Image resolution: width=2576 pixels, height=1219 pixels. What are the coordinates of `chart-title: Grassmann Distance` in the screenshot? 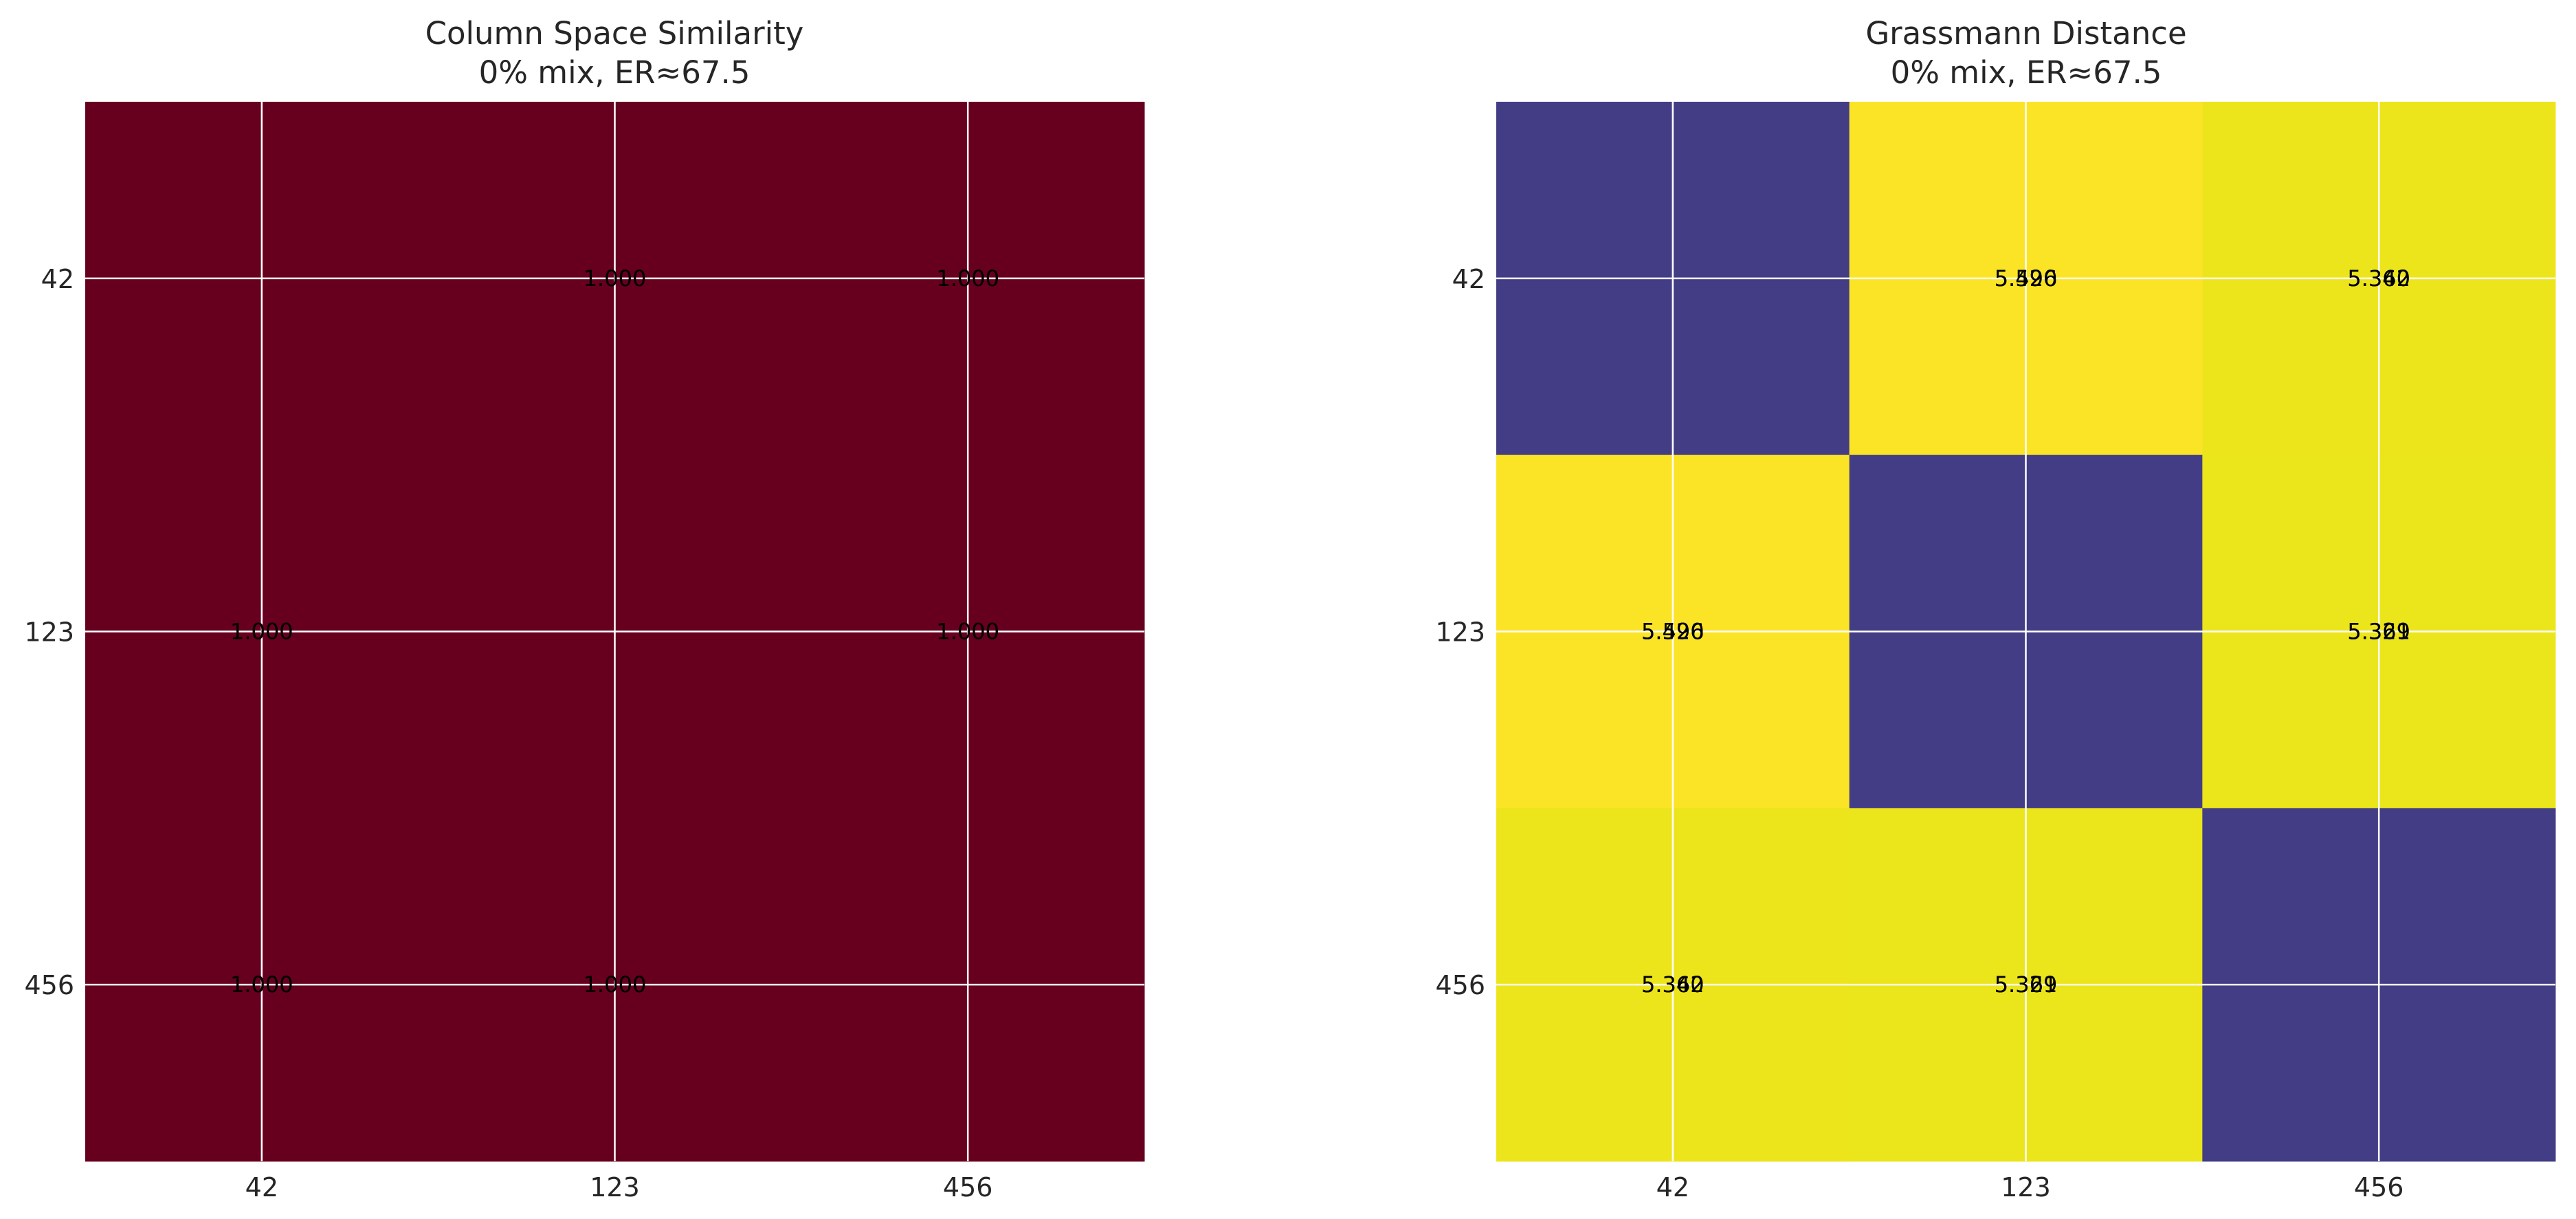 It's located at (2025, 33).